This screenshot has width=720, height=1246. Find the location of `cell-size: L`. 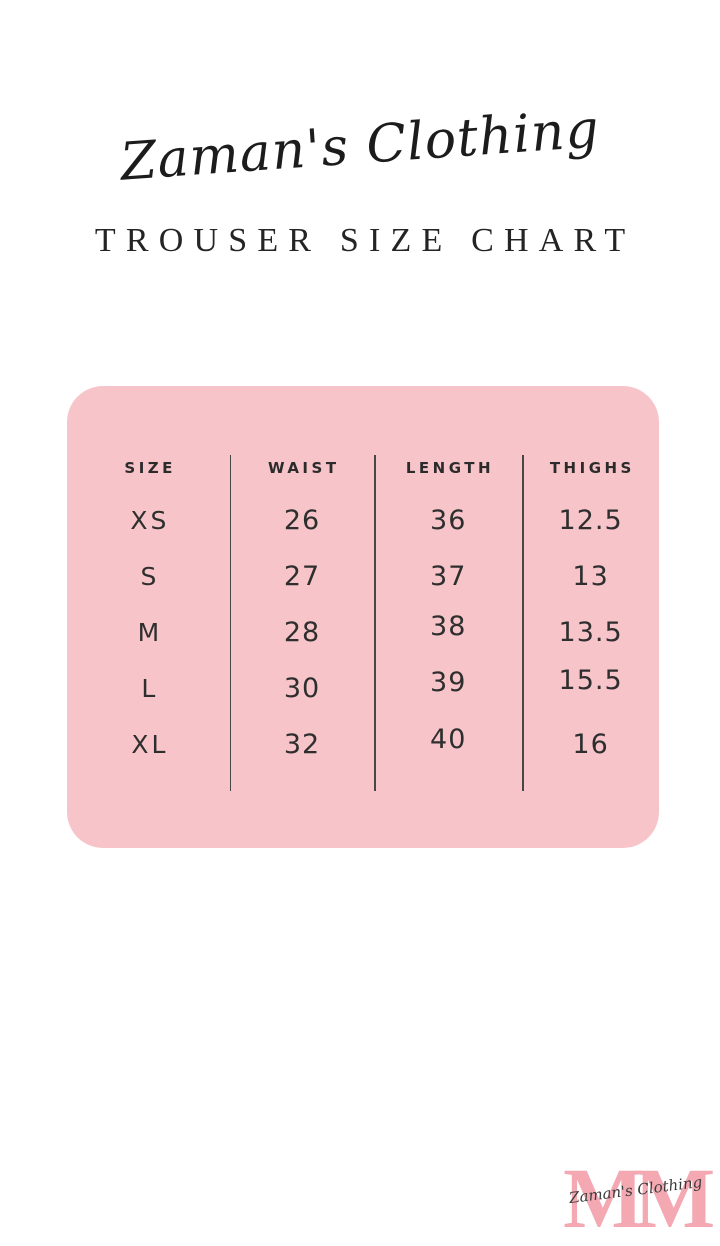

cell-size: L is located at coordinates (150, 688).